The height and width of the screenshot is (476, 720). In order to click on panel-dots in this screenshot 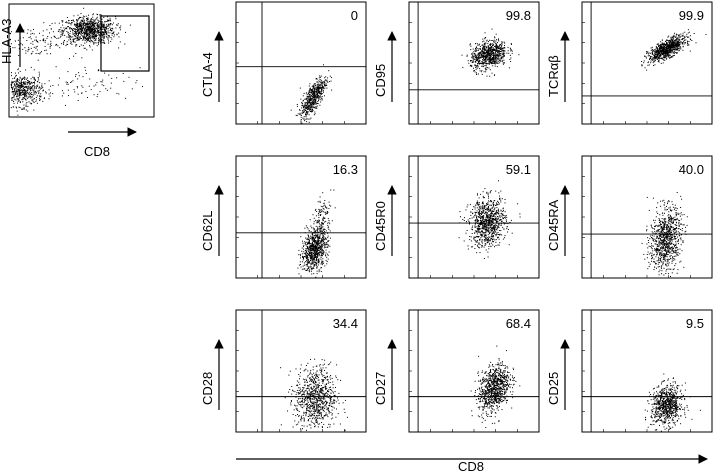, I will do `click(489, 219)`.